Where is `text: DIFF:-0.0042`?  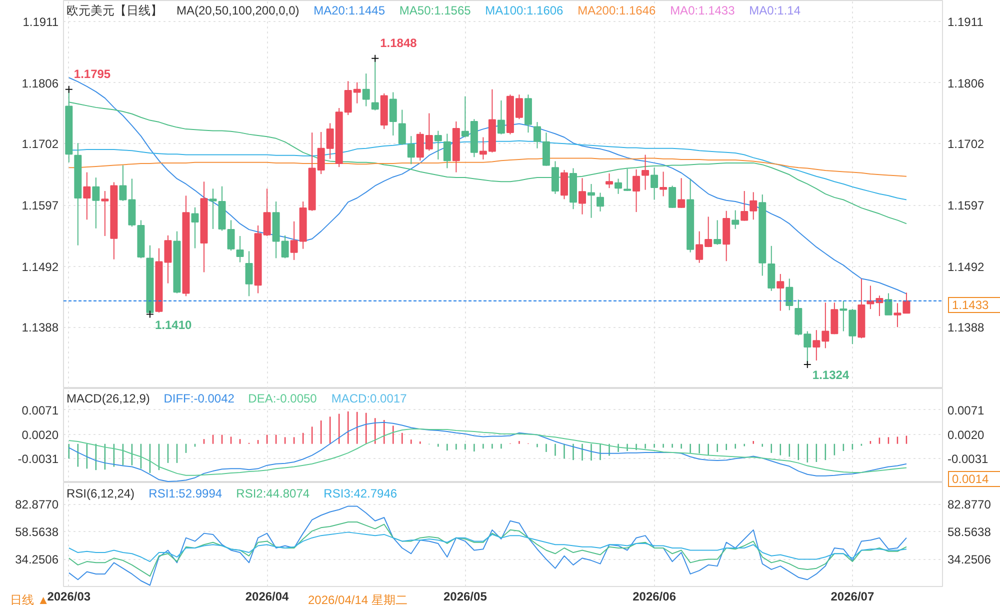
text: DIFF:-0.0042 is located at coordinates (199, 399).